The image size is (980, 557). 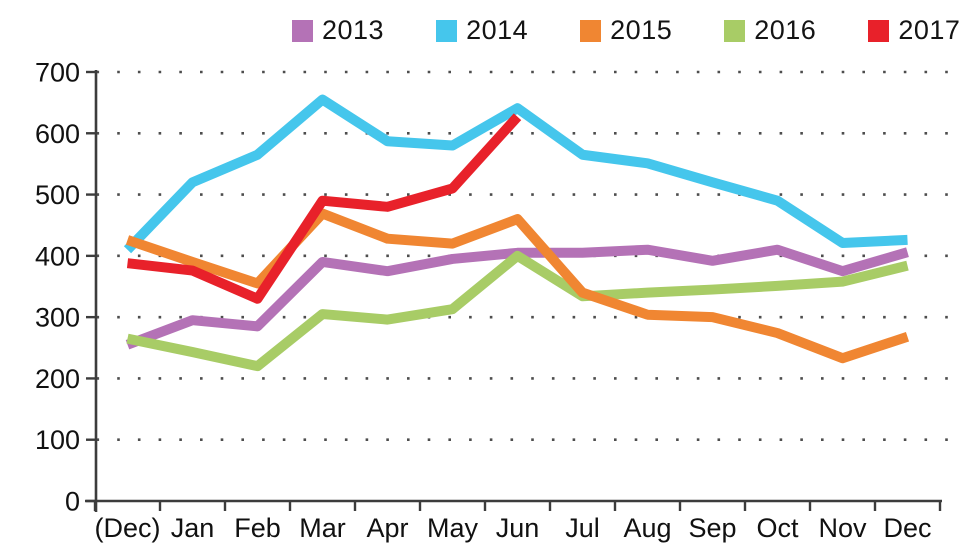 What do you see at coordinates (302, 30) in the screenshot?
I see `legend-swatch-2013` at bounding box center [302, 30].